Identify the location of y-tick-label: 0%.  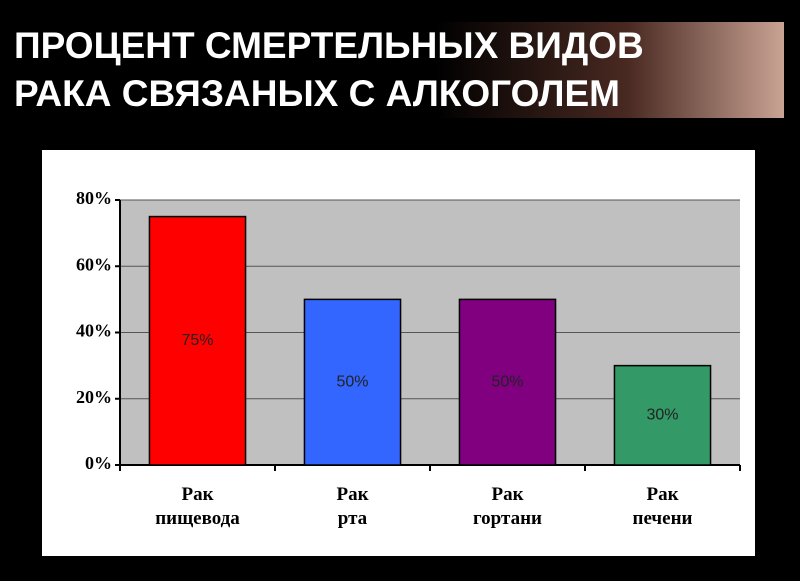
(98, 463).